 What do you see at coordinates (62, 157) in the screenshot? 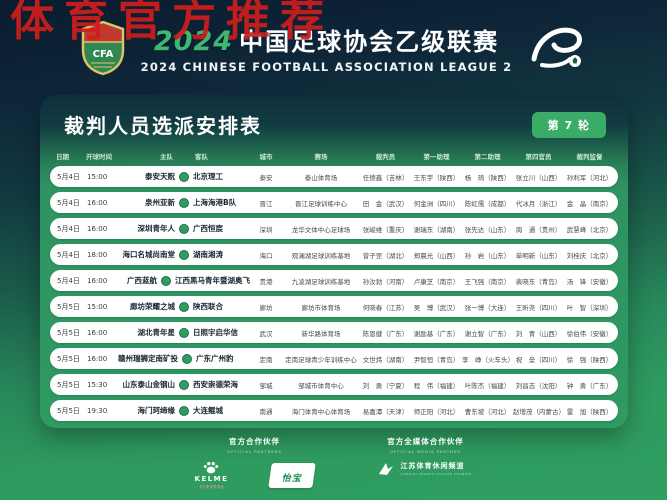
I see `col-header-date: 日期` at bounding box center [62, 157].